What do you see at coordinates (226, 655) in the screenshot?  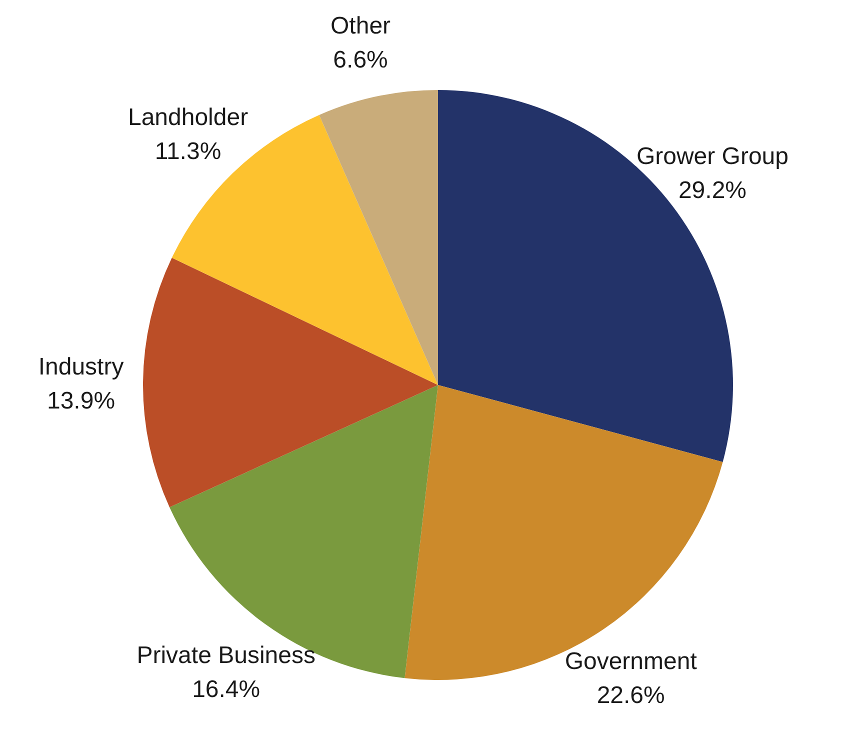 I see `slice-label: Private Business` at bounding box center [226, 655].